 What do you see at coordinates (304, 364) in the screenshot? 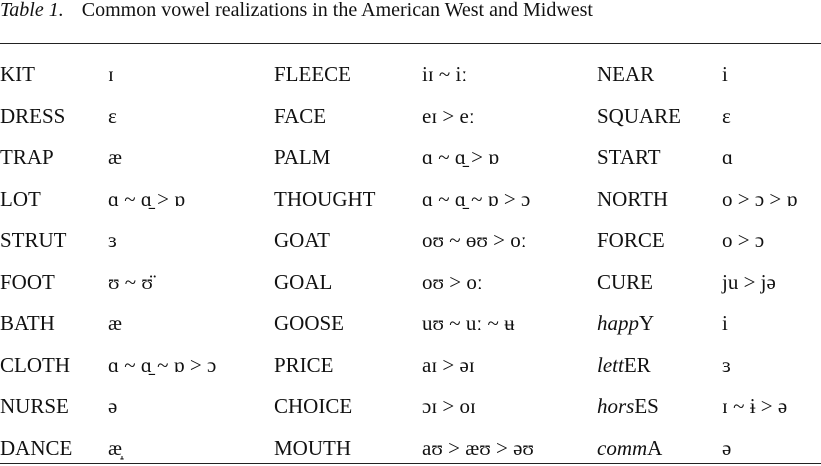
I see `lexical-set: PRICE` at bounding box center [304, 364].